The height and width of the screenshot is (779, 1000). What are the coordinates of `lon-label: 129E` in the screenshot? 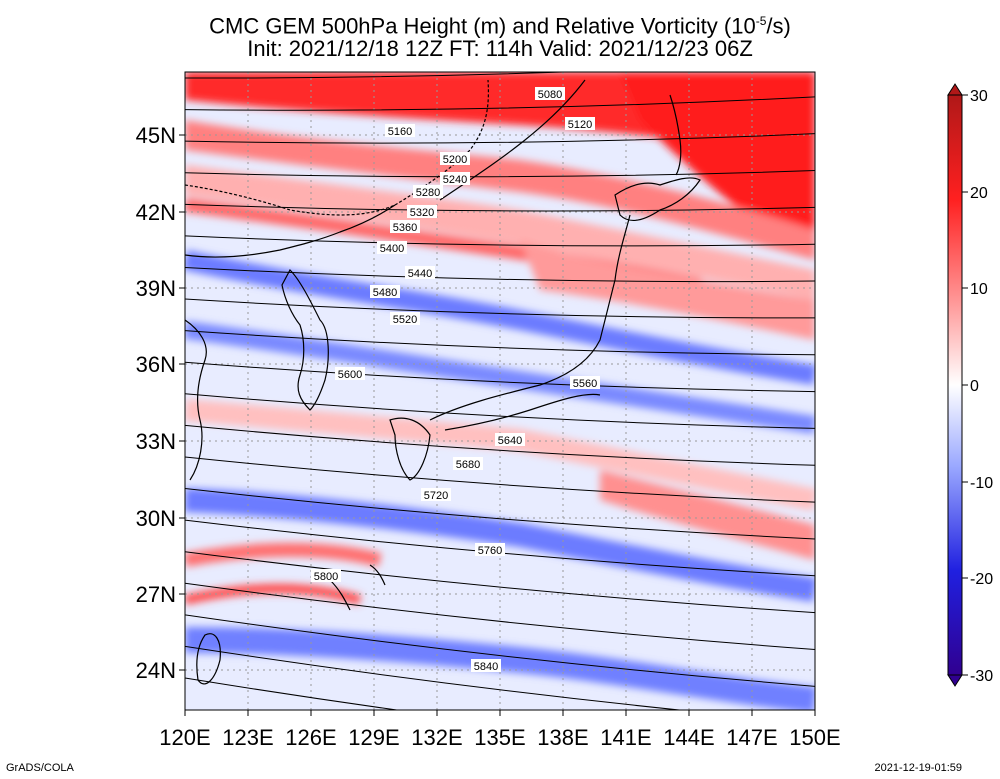 It's located at (373, 737).